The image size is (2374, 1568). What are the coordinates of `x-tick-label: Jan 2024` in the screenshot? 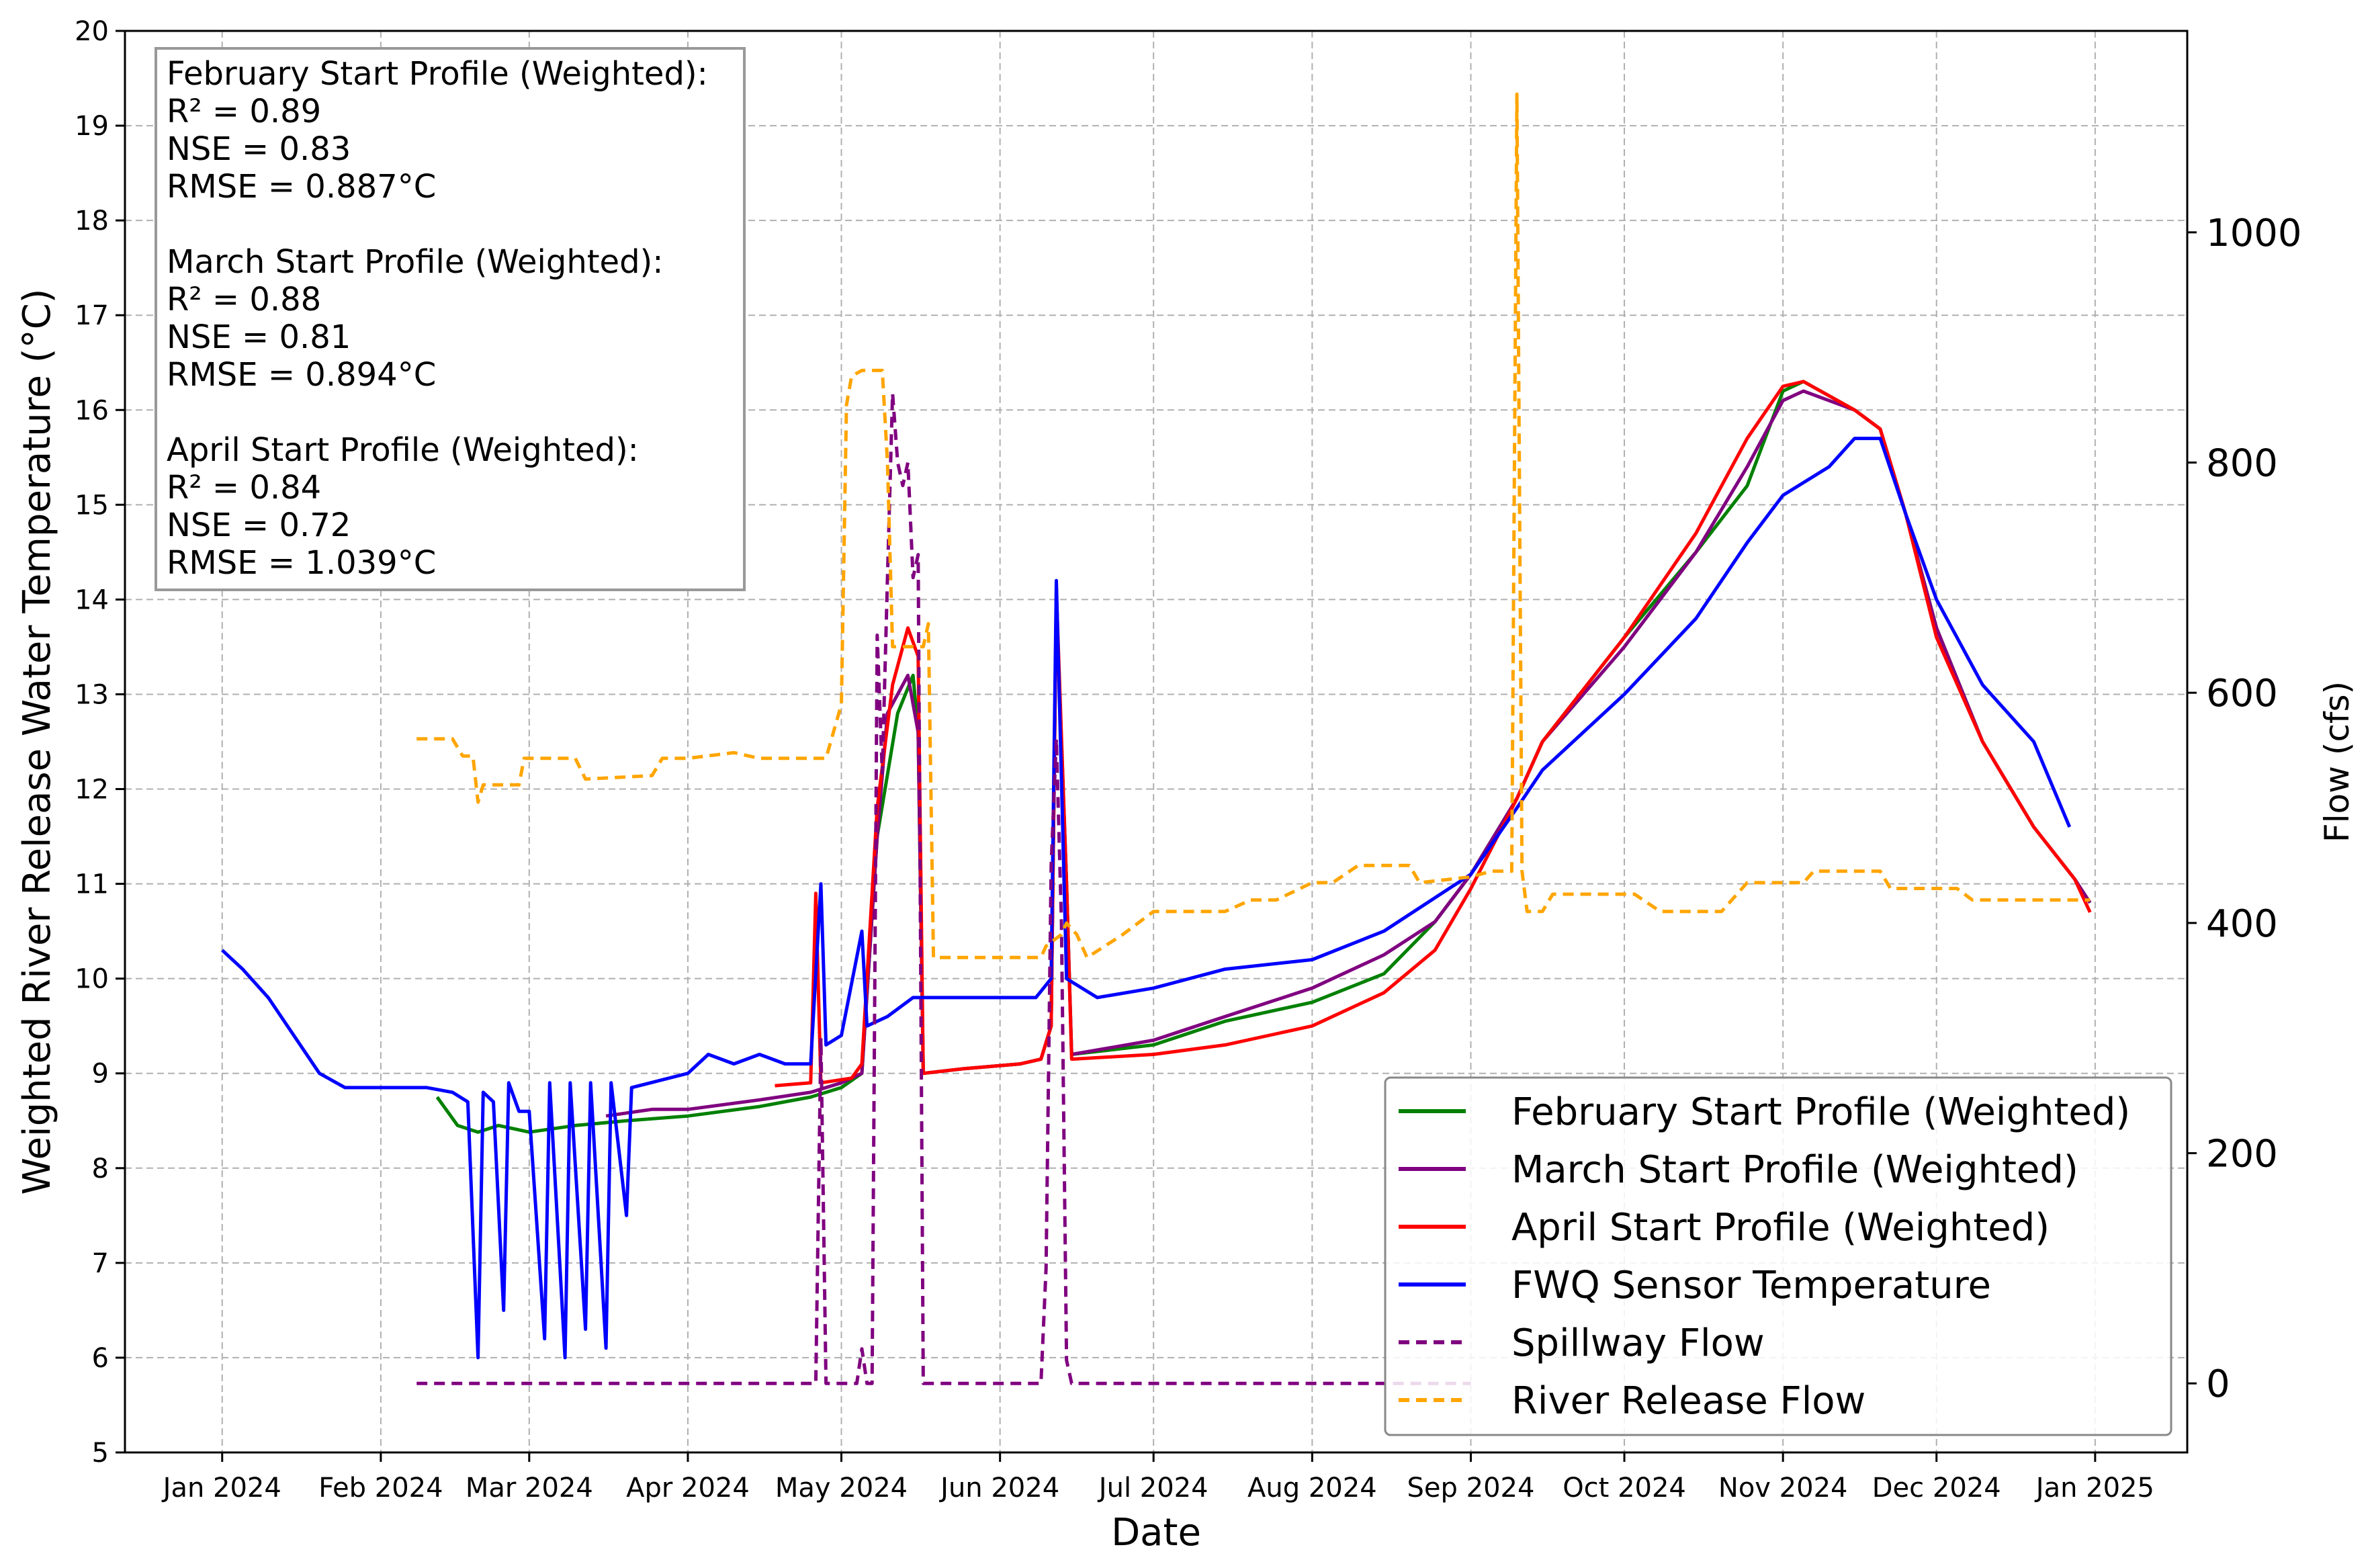 It's located at (221, 1488).